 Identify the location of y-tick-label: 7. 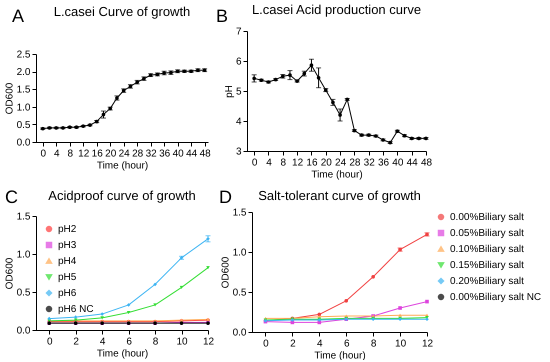
(239, 32).